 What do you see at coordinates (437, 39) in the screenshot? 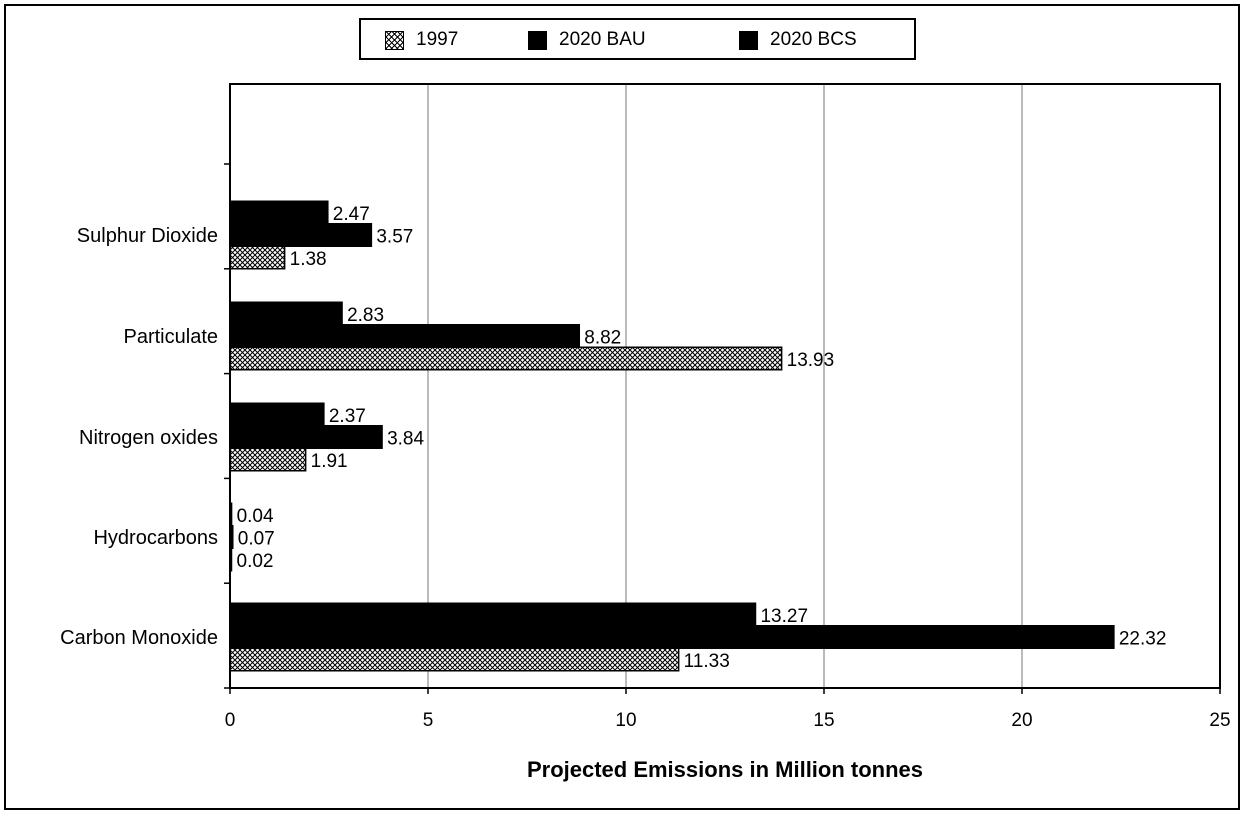
I see `legend-label: 1997` at bounding box center [437, 39].